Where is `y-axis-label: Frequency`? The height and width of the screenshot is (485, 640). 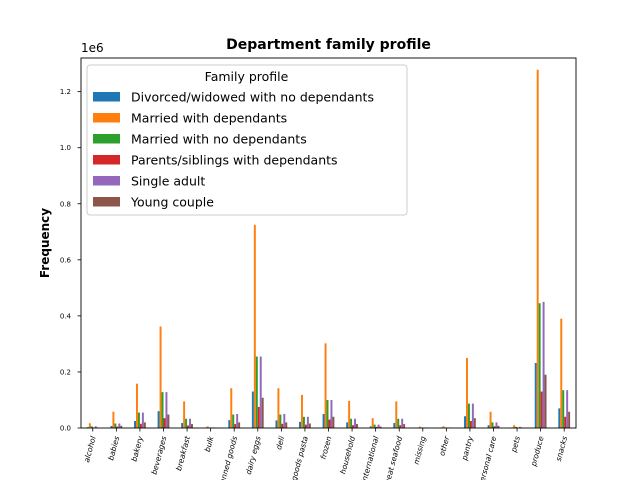 y-axis-label: Frequency is located at coordinates (45, 243).